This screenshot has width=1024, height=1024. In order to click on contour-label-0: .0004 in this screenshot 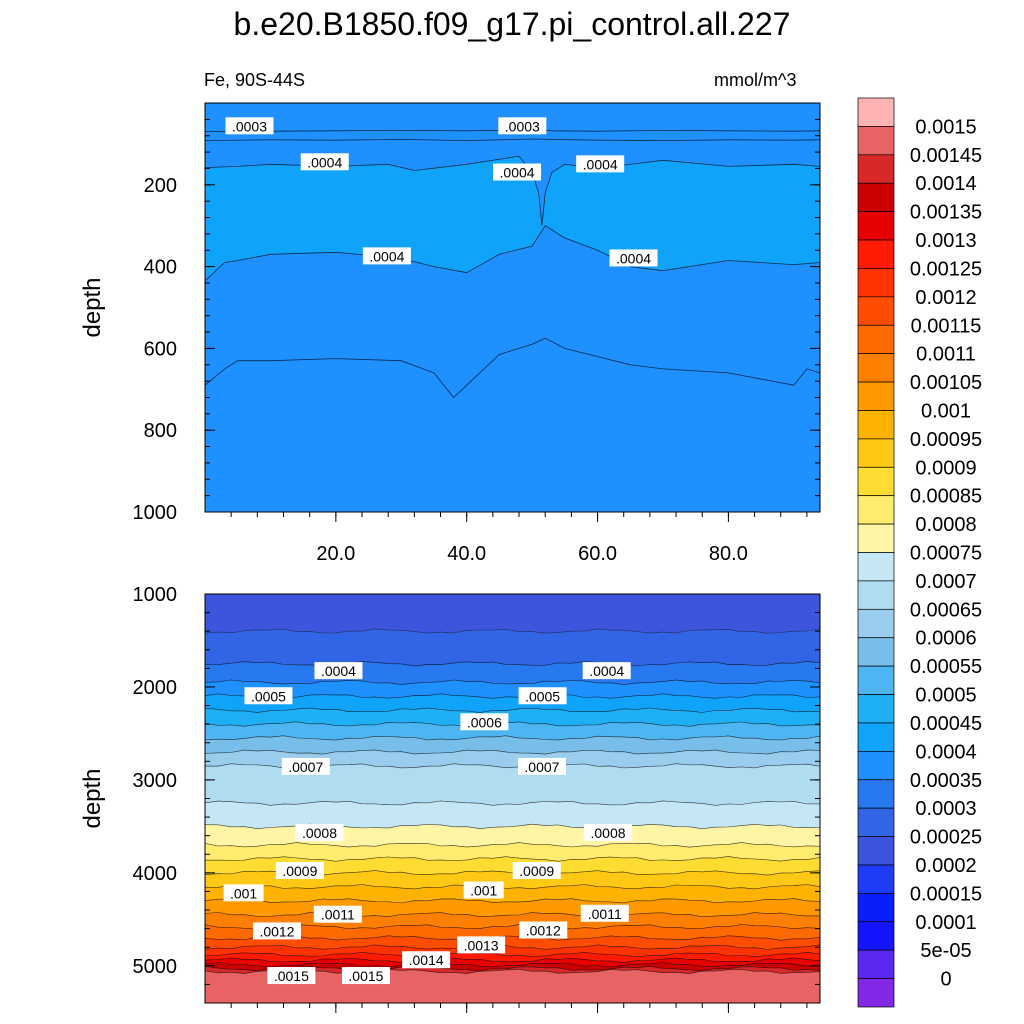, I will do `click(338, 671)`.